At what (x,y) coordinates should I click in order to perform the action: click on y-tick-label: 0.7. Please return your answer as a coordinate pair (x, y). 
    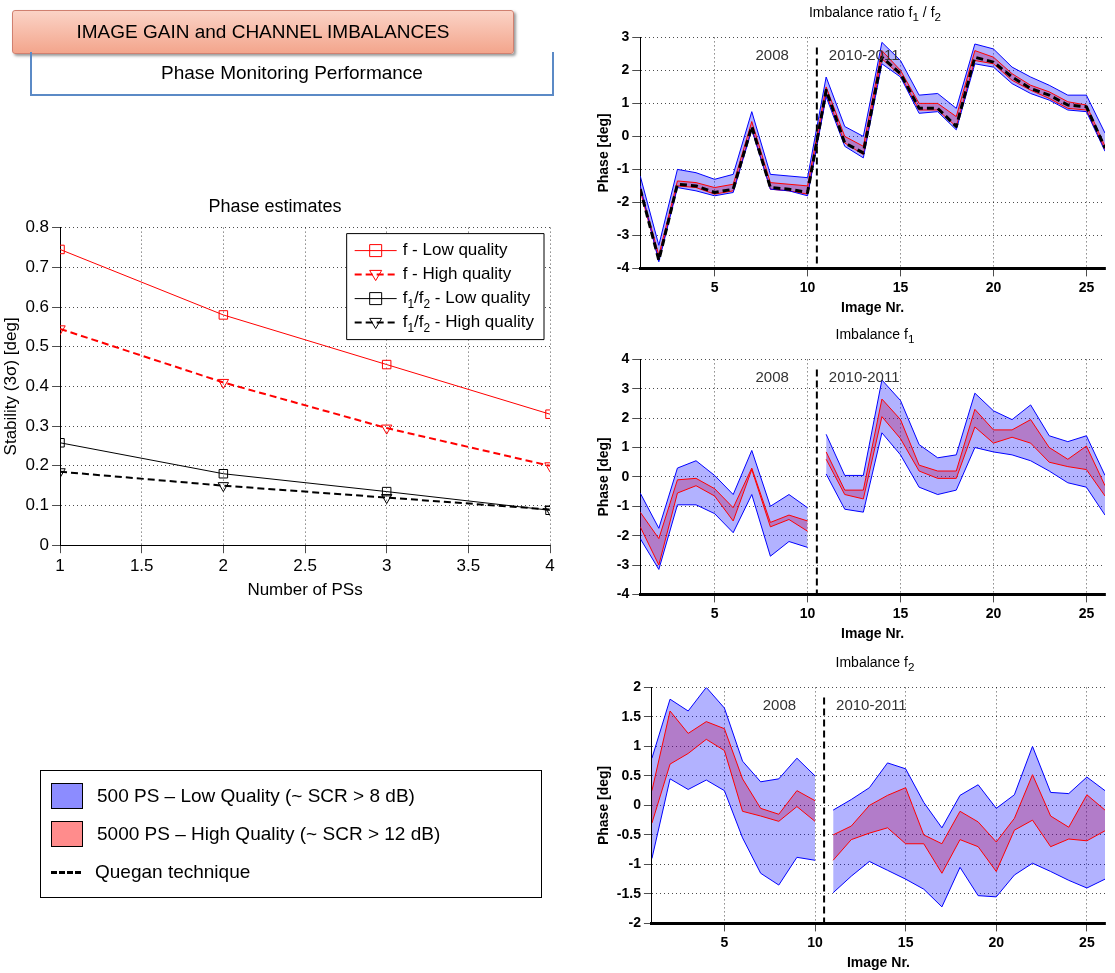
    Looking at the image, I should click on (37, 266).